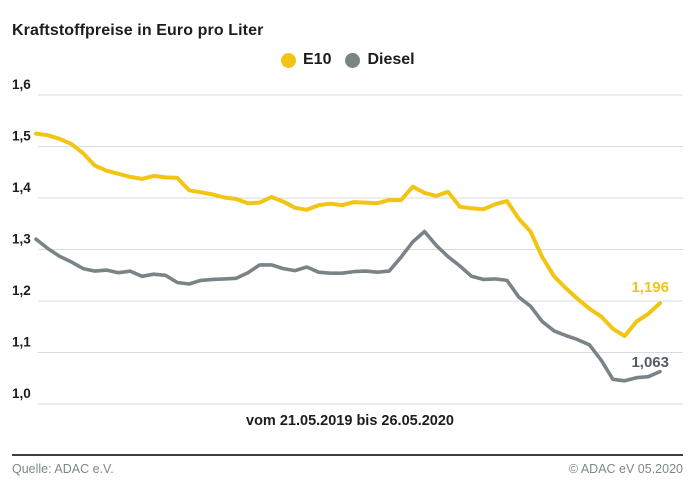  I want to click on chart-legend: E10 Diesel, so click(348, 60).